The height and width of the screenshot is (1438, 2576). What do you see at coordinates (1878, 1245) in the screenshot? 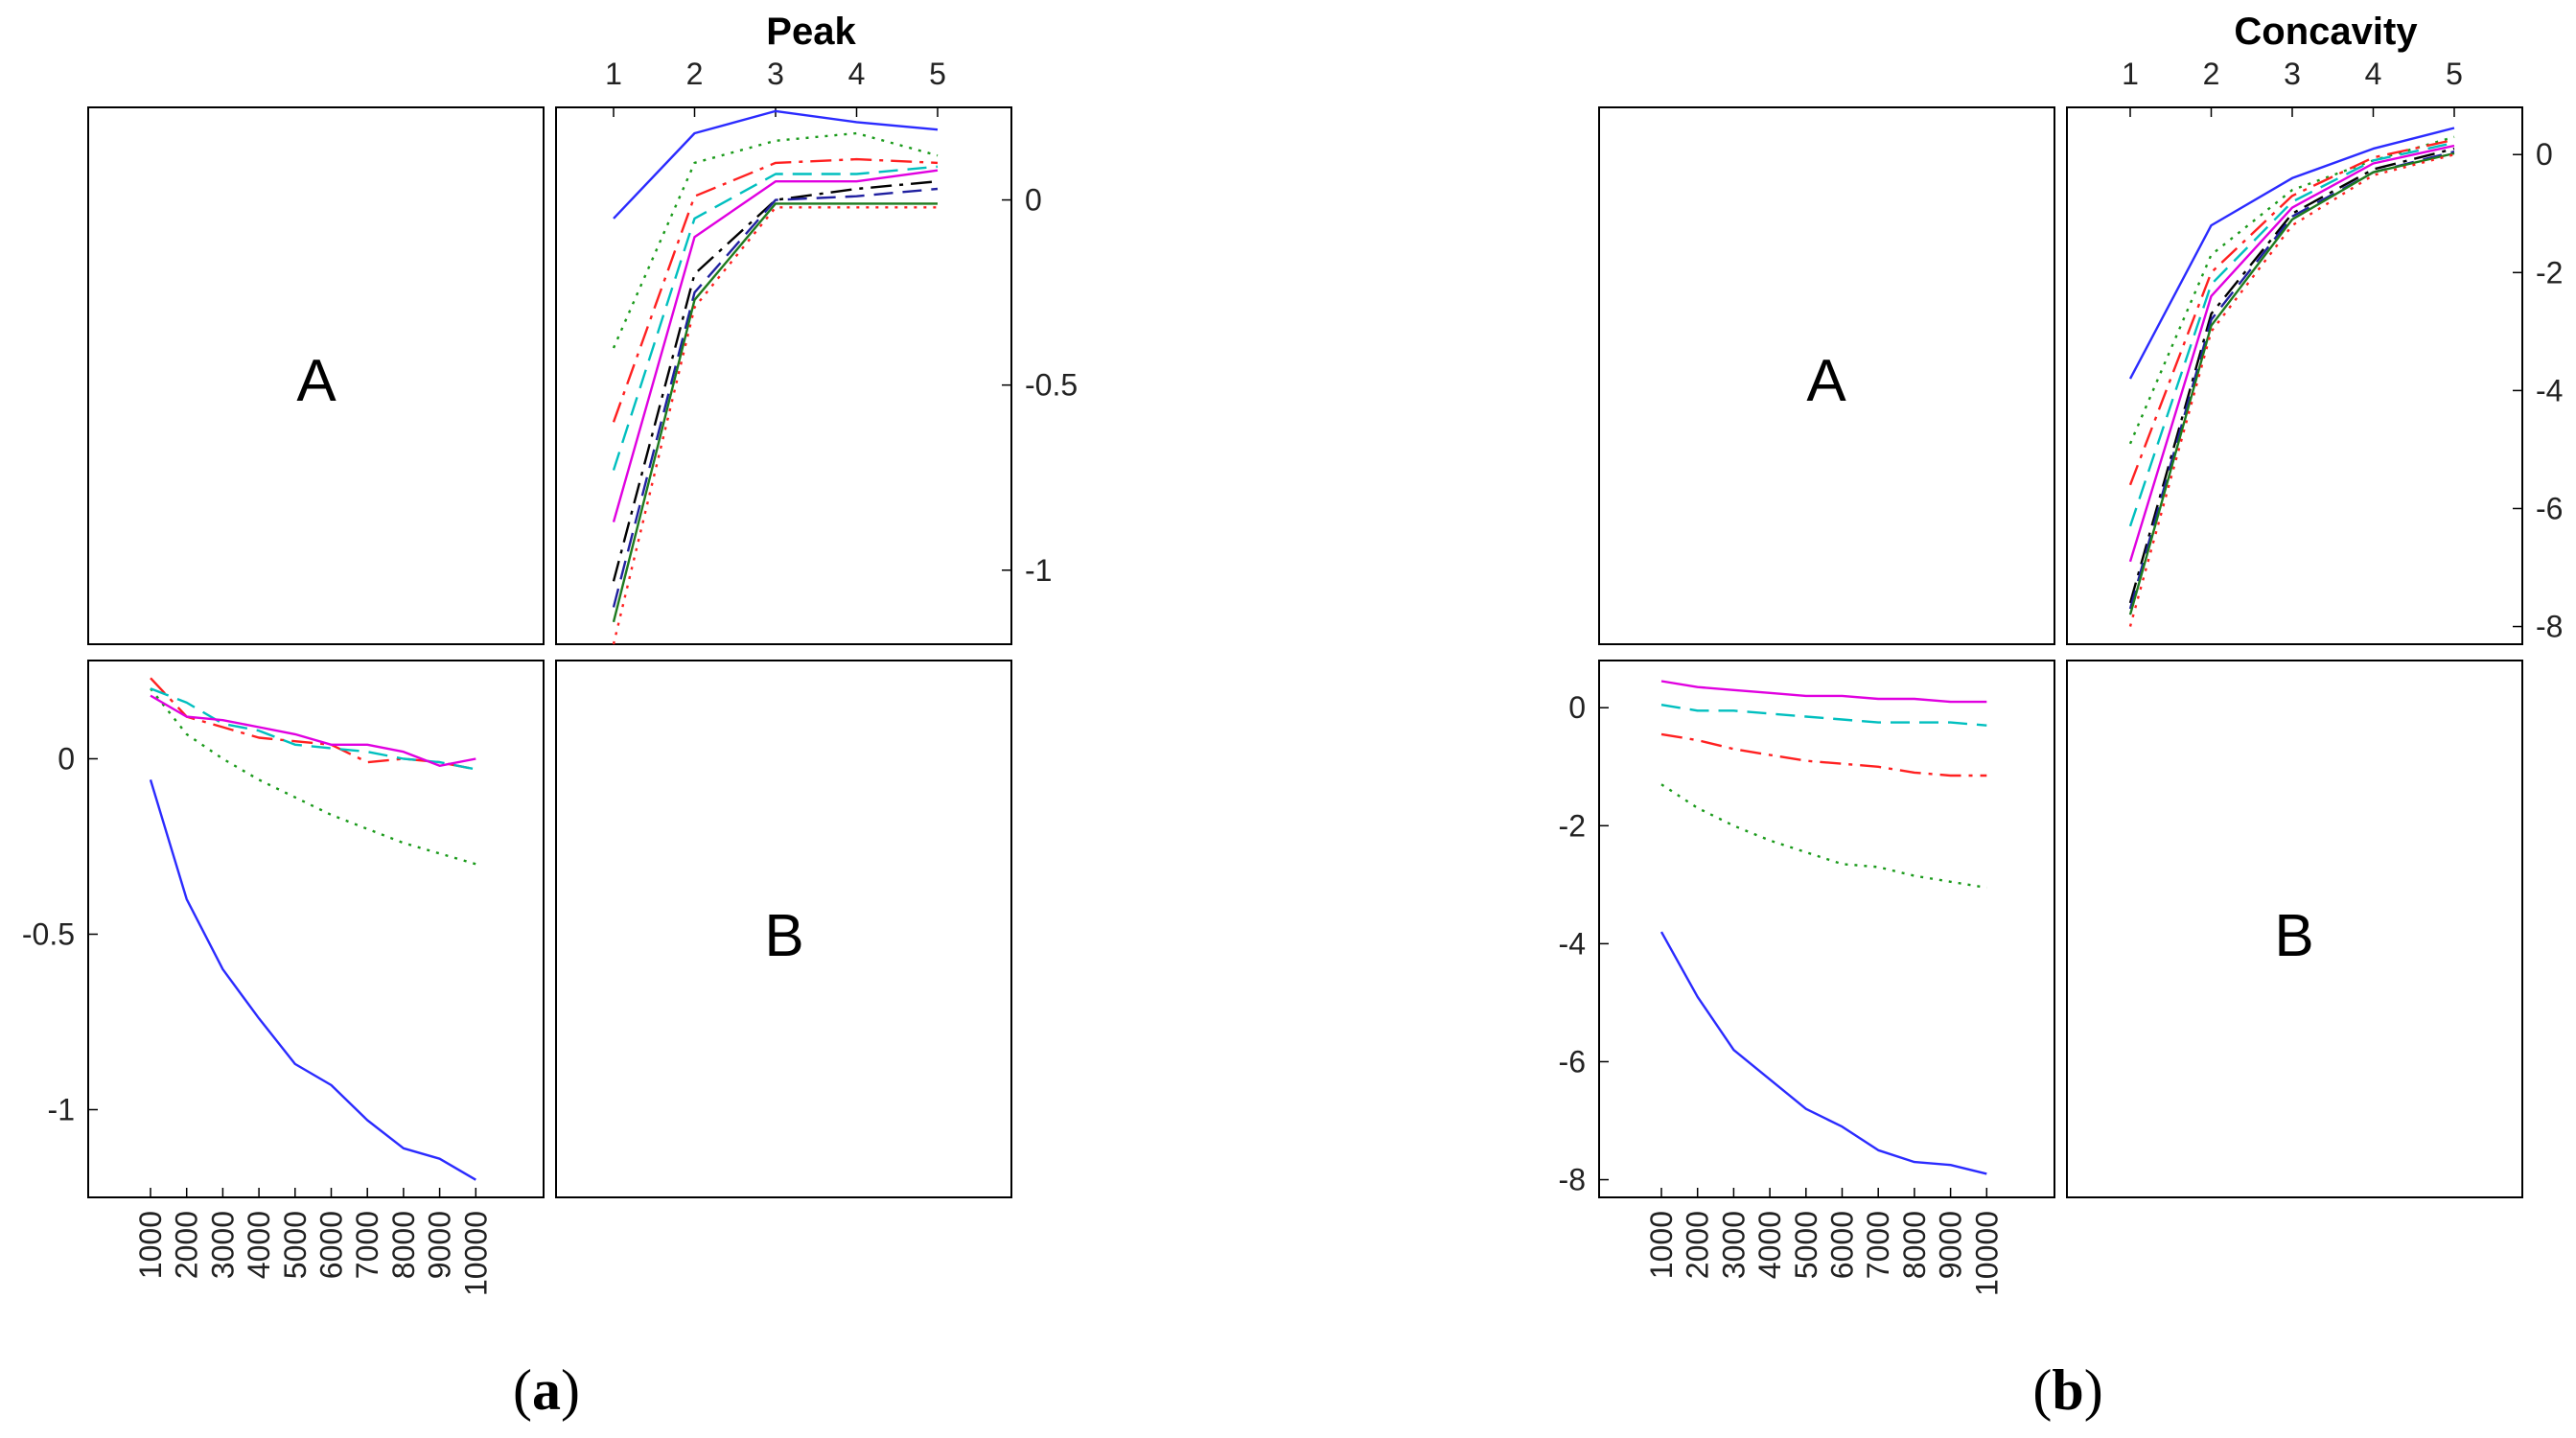
I see `figure-b-size-x-tick-label: 7000` at bounding box center [1878, 1245].